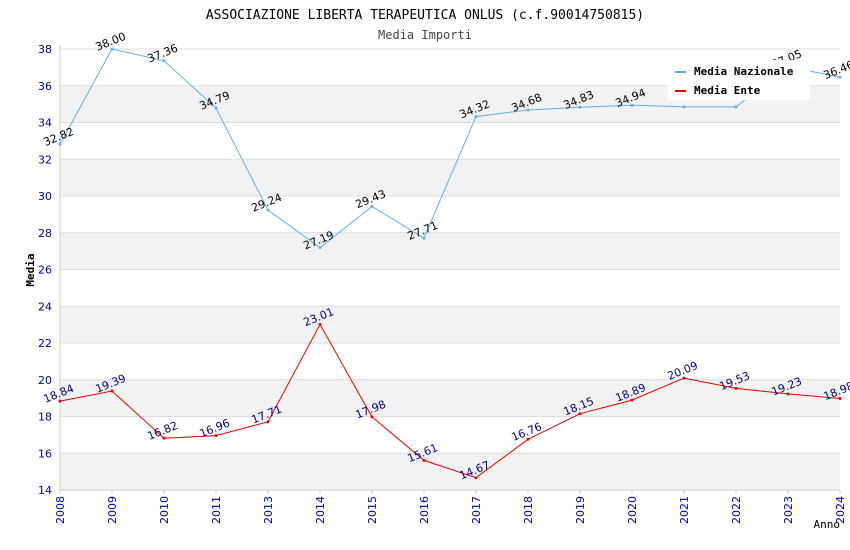 The height and width of the screenshot is (550, 850). What do you see at coordinates (45, 453) in the screenshot?
I see `y-tick-label: 16` at bounding box center [45, 453].